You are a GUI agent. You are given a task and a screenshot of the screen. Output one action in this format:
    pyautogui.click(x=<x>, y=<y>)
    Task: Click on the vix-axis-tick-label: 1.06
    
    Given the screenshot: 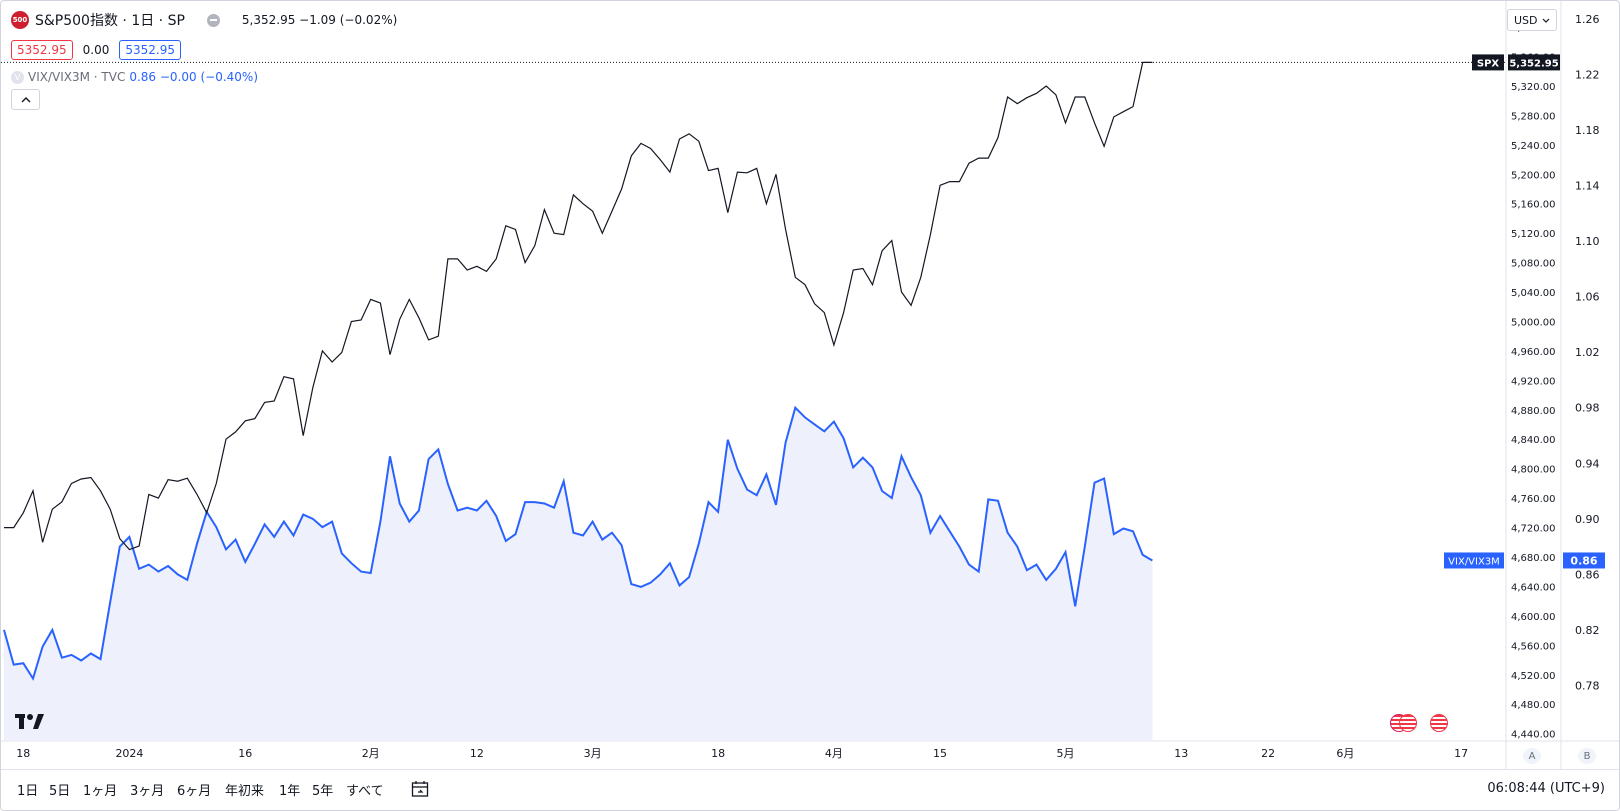 What is the action you would take?
    pyautogui.click(x=1587, y=297)
    